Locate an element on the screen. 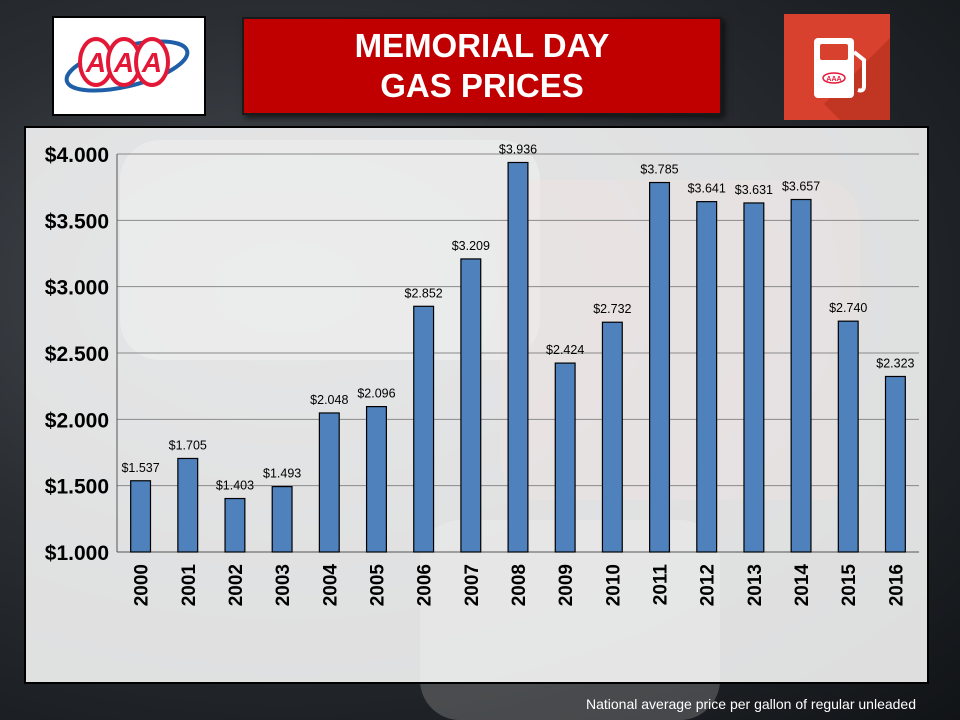  data-label: $2.424 is located at coordinates (565, 350).